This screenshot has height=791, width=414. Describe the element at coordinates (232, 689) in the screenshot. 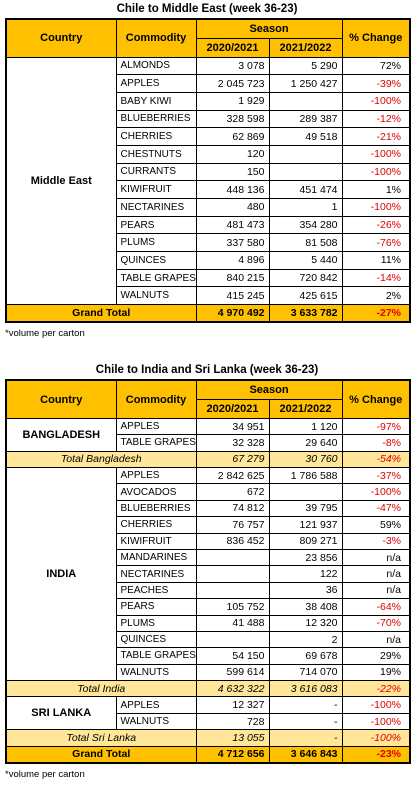

I see `total-value: 4 632 322` at that location.